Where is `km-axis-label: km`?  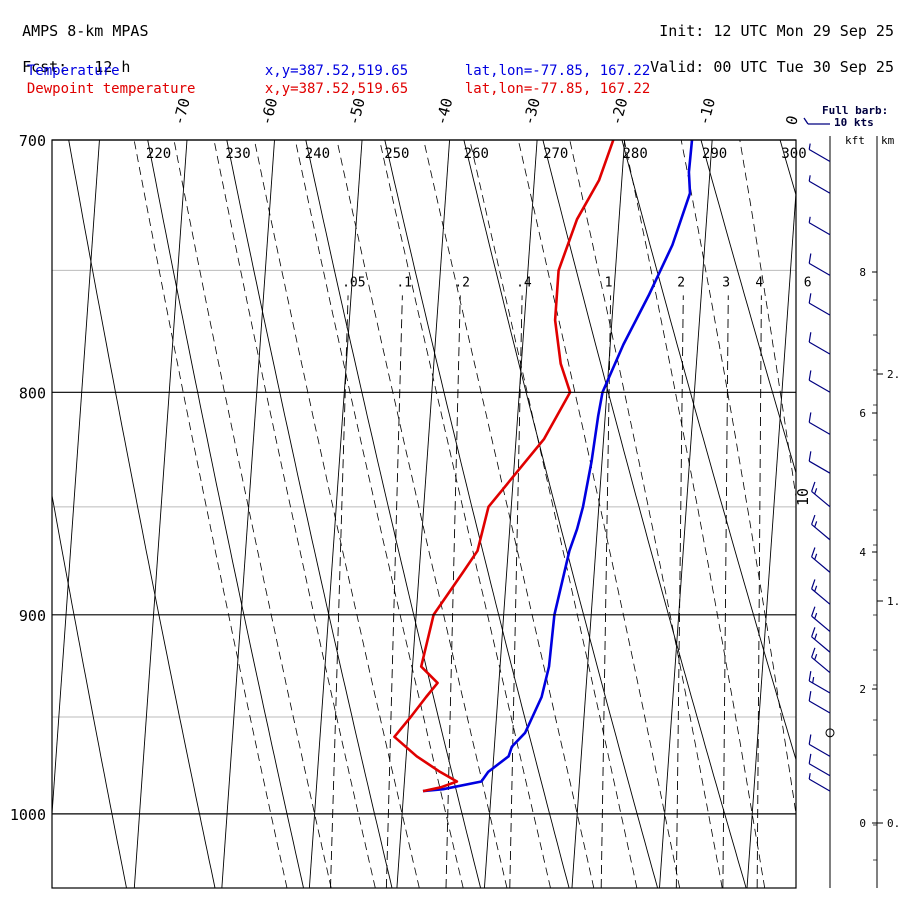
km-axis-label: km is located at coordinates (888, 140).